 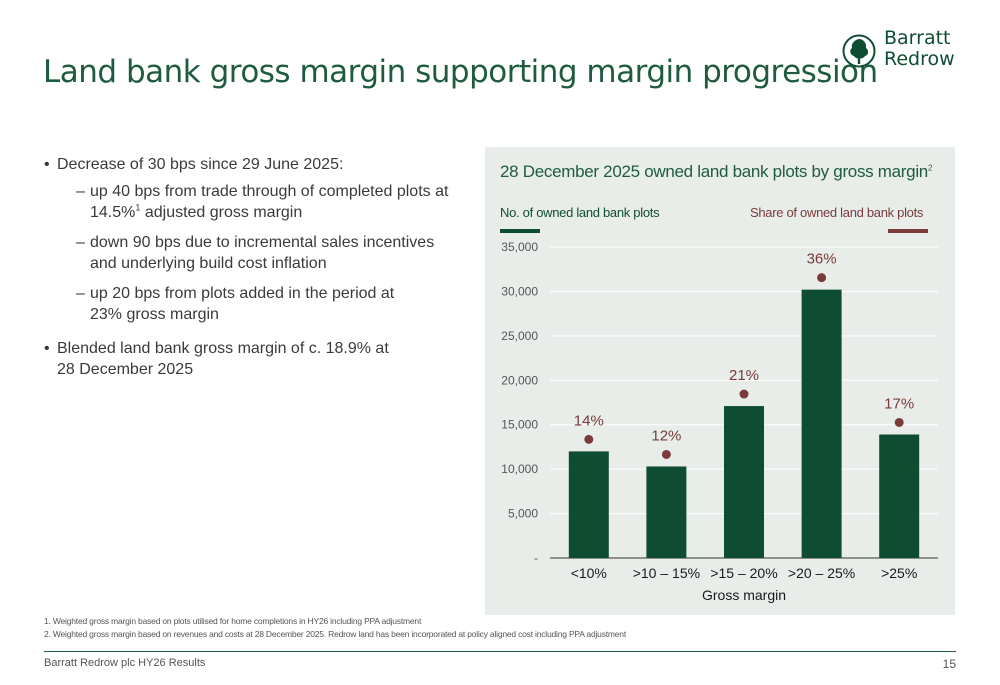 What do you see at coordinates (523, 514) in the screenshot?
I see `y-tick-label: 5,000` at bounding box center [523, 514].